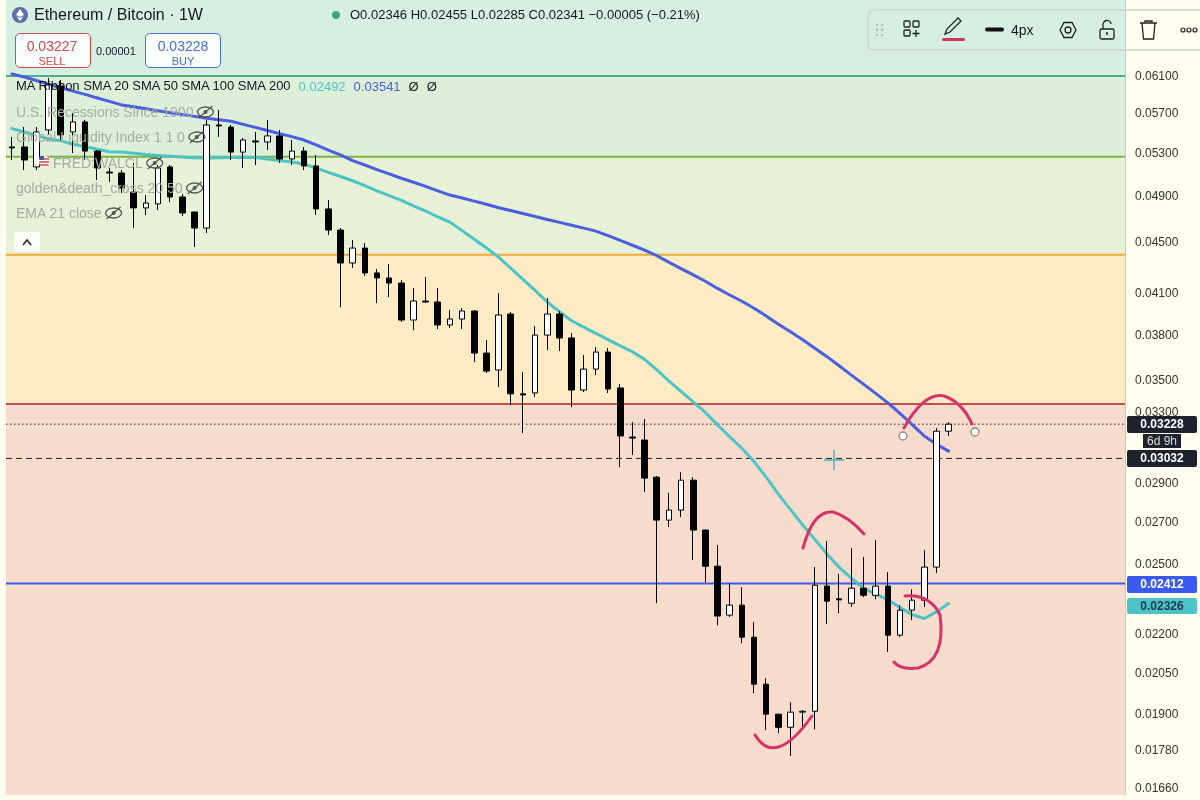 This screenshot has height=800, width=1200. Describe the element at coordinates (1157, 788) in the screenshot. I see `y-tick-label: 0.01660` at that location.